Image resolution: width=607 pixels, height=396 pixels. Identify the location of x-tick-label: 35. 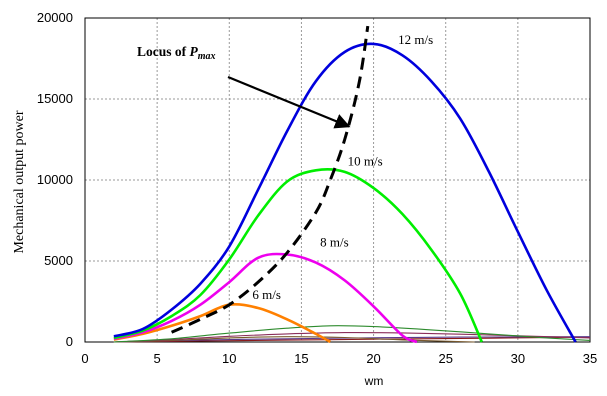
(590, 358).